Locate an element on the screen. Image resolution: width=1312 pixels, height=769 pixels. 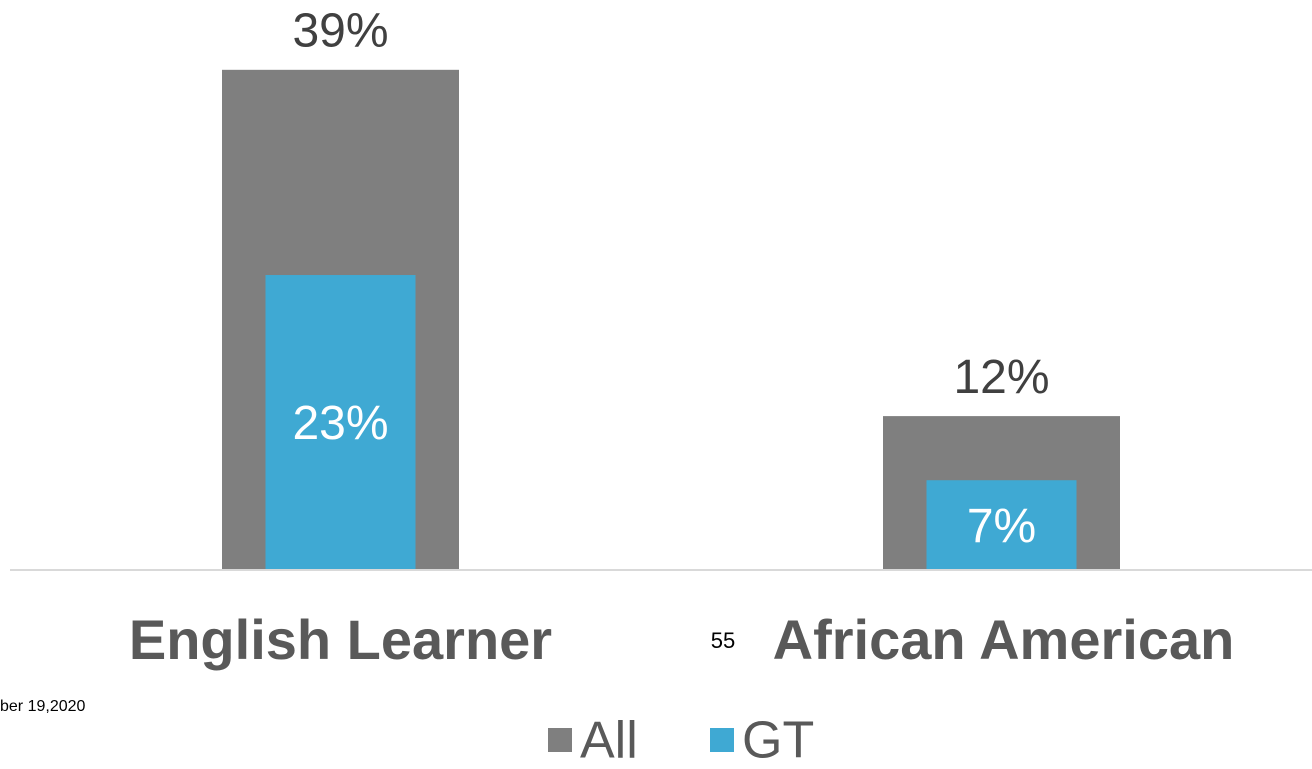
value-label: 39% is located at coordinates (340, 30).